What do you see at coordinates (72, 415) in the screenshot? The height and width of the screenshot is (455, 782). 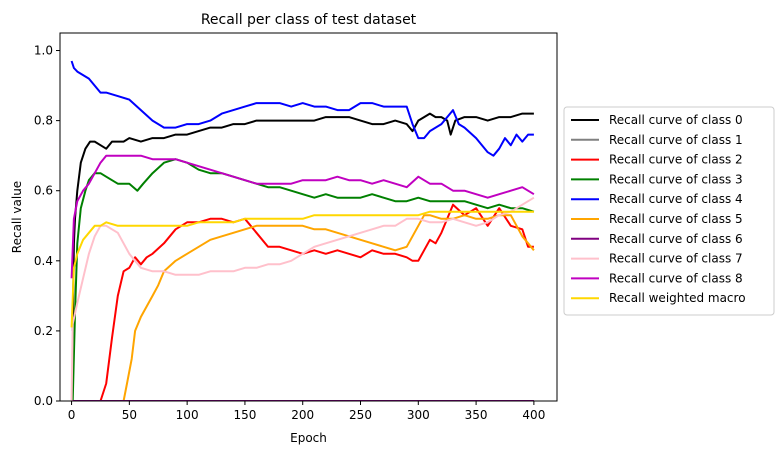 I see `x-tick-label: 0` at bounding box center [72, 415].